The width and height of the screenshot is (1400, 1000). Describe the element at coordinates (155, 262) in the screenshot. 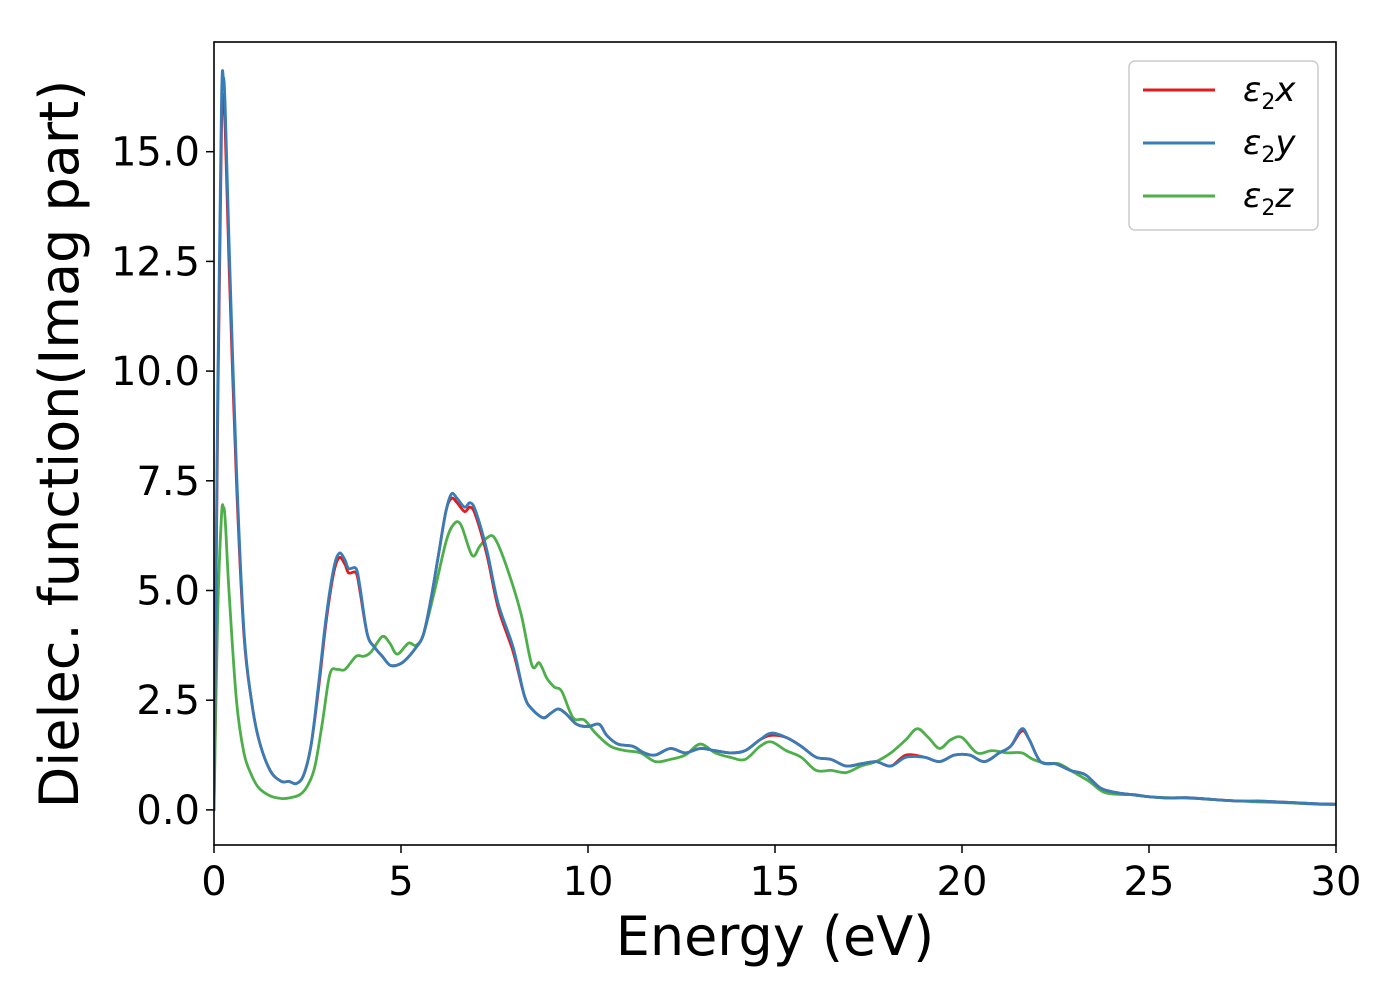

I see `y-tick-label: 12.5` at that location.